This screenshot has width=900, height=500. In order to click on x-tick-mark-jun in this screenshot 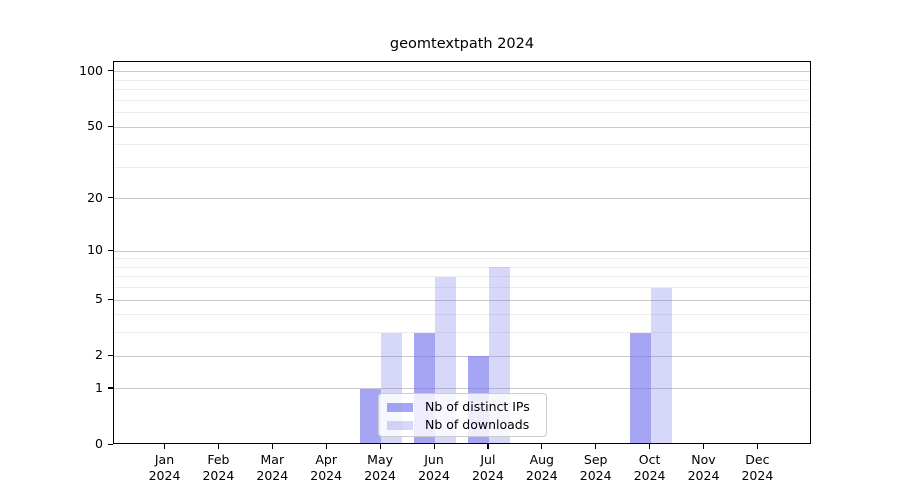, I will do `click(434, 446)`.